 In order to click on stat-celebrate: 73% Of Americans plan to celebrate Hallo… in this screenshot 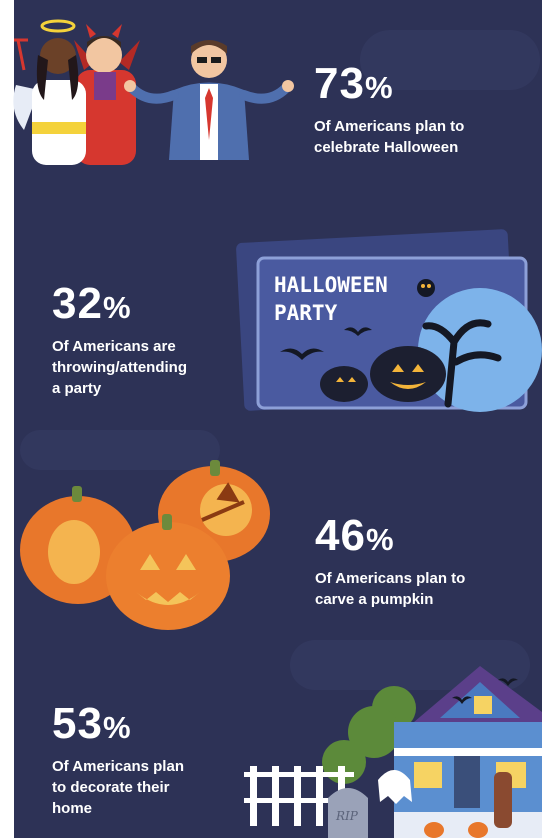, I will do `click(389, 110)`.